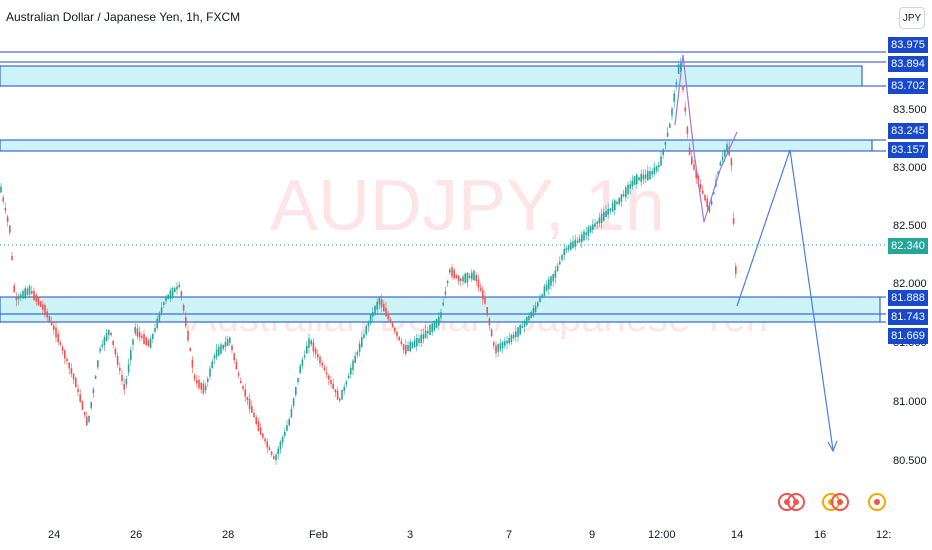 The image size is (932, 550). What do you see at coordinates (54, 535) in the screenshot?
I see `x-label-24: 24` at bounding box center [54, 535].